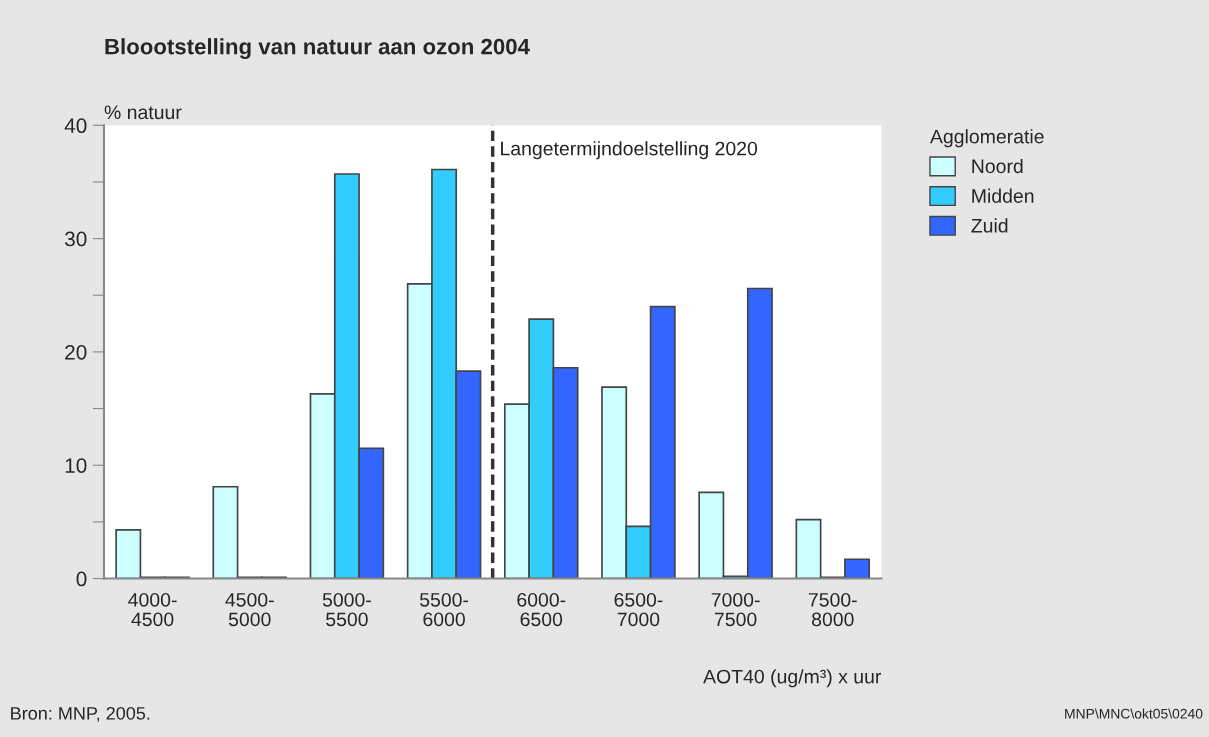  What do you see at coordinates (81, 579) in the screenshot?
I see `y-tick-label: 0` at bounding box center [81, 579].